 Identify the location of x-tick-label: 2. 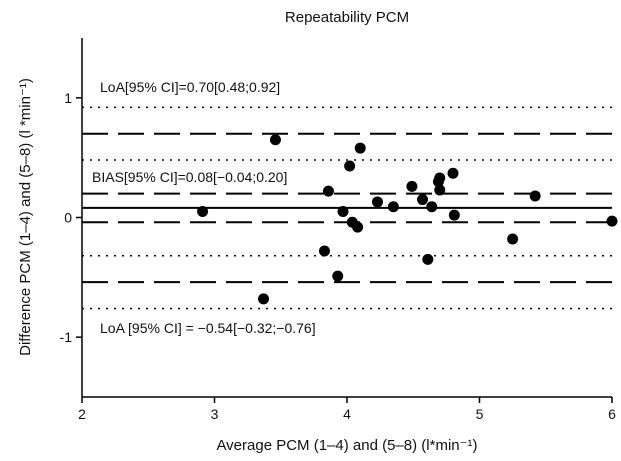
(82, 414).